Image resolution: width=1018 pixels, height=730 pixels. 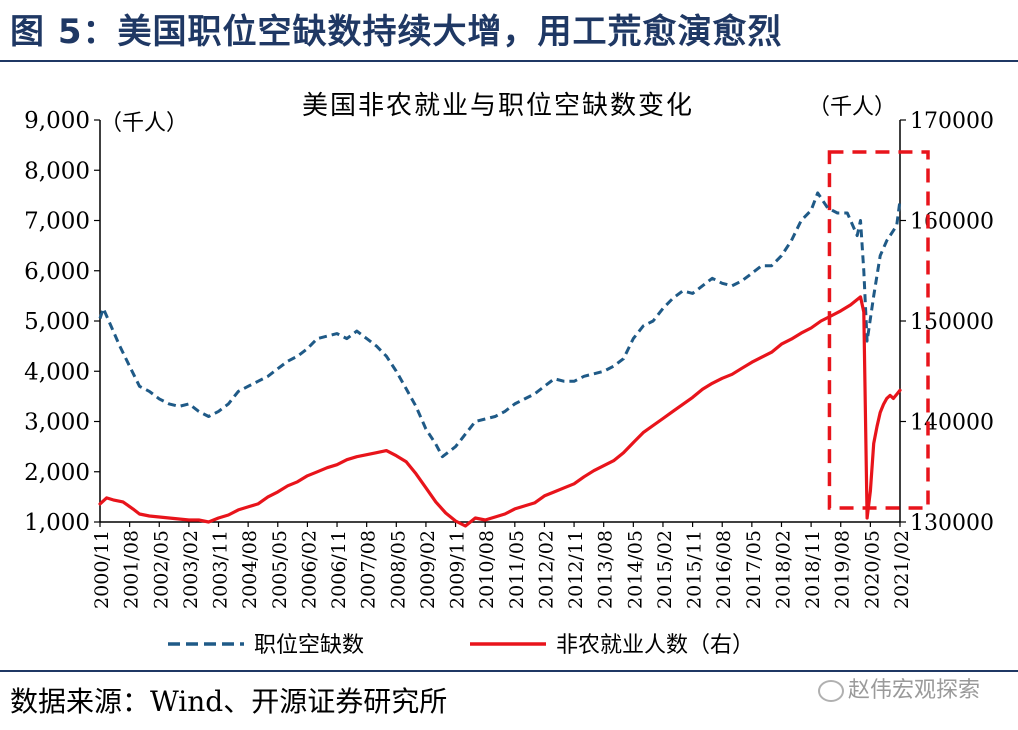 What do you see at coordinates (57, 171) in the screenshot?
I see `left-tick-label: 8,000` at bounding box center [57, 171].